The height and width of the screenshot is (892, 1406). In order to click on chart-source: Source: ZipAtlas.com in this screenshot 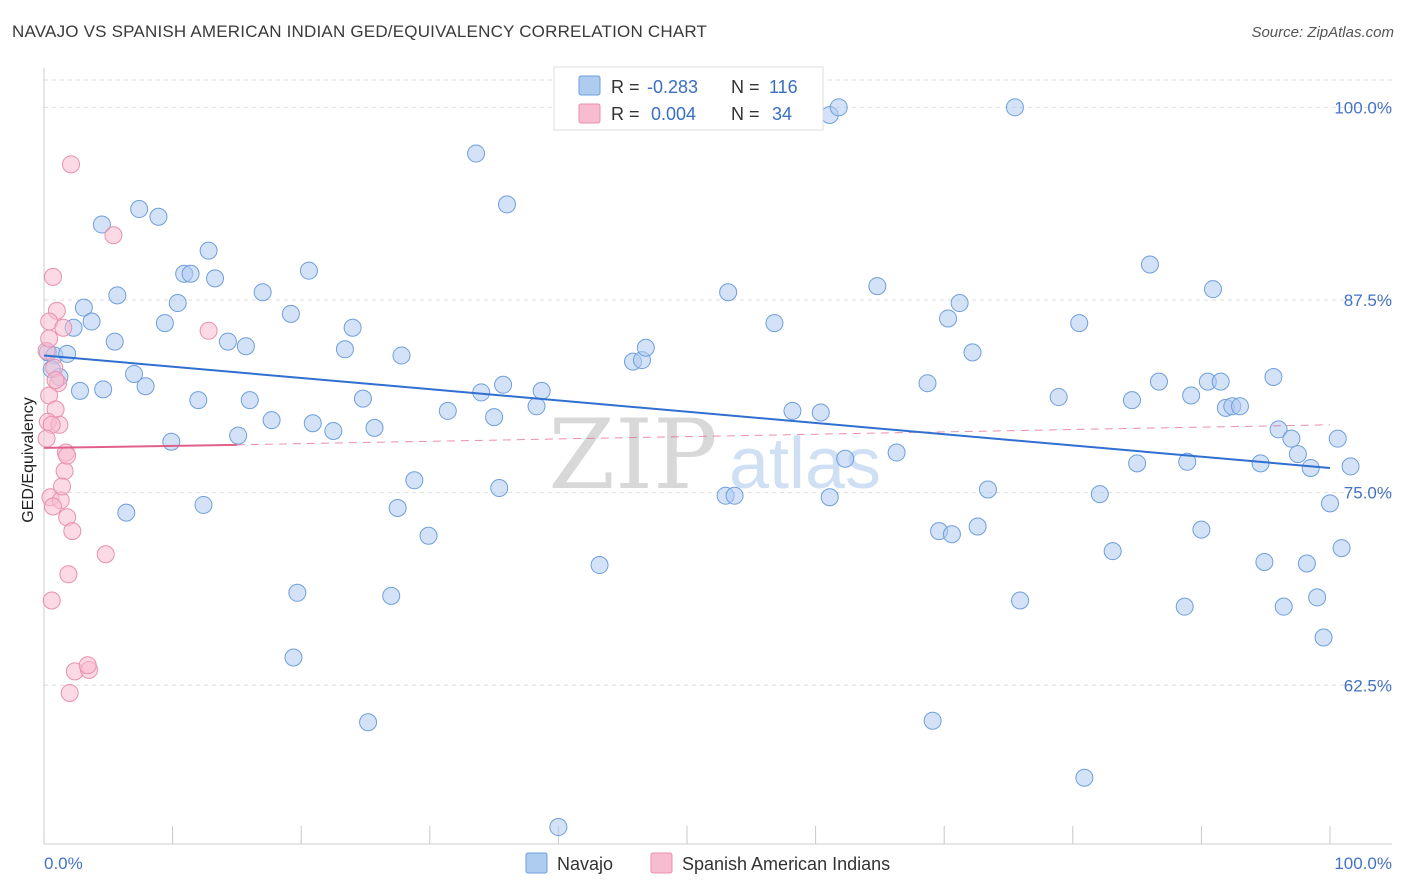, I will do `click(1322, 32)`.